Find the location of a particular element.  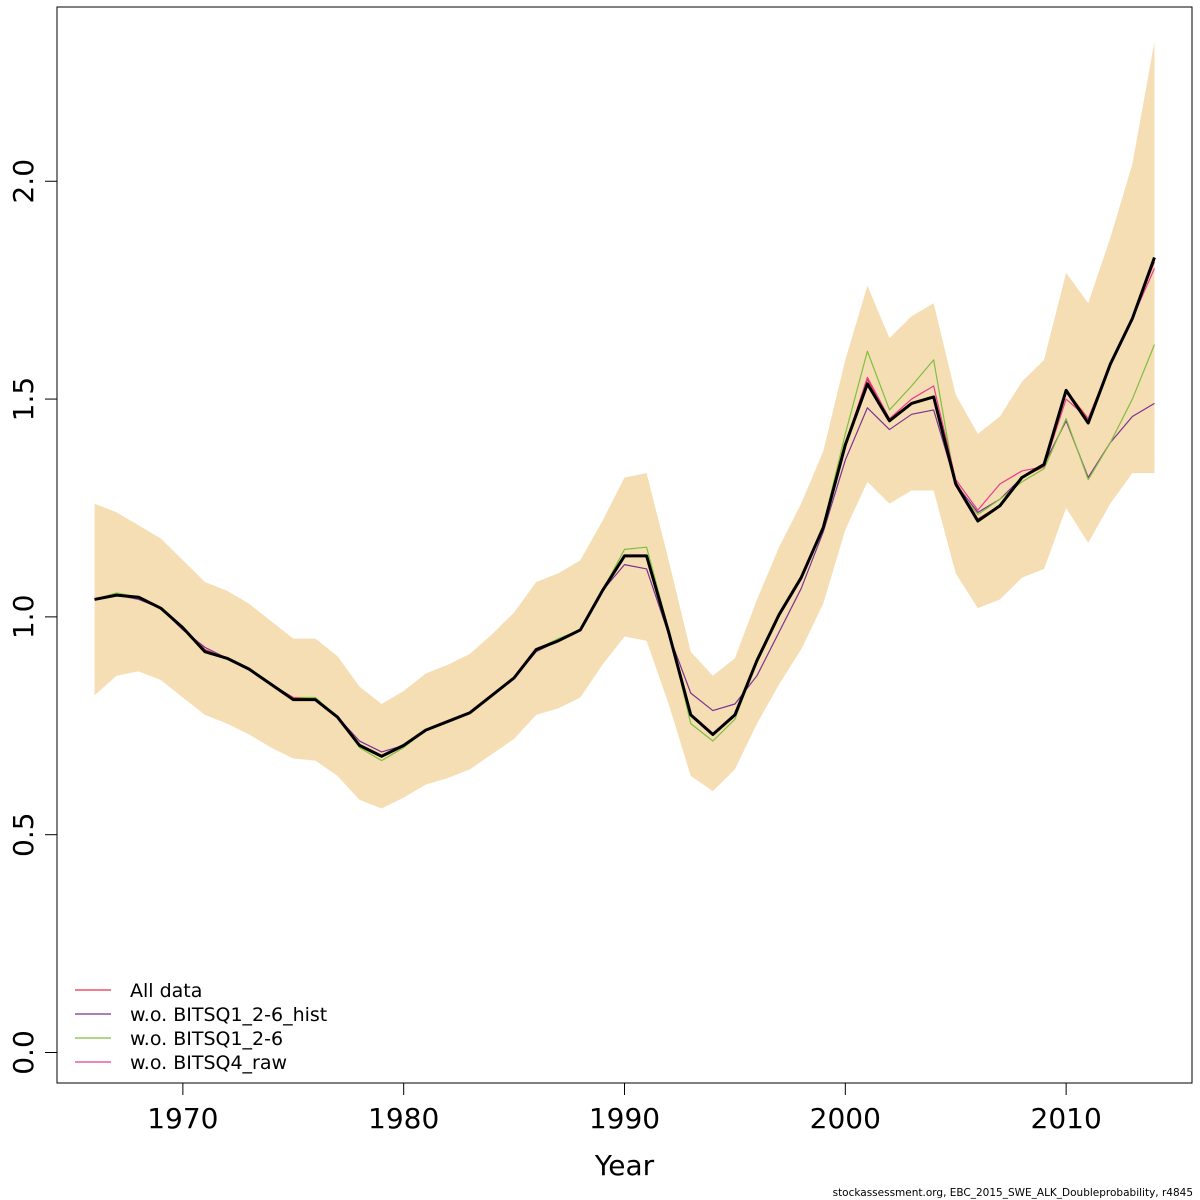

x-tick-label: 2000 is located at coordinates (845, 1118).